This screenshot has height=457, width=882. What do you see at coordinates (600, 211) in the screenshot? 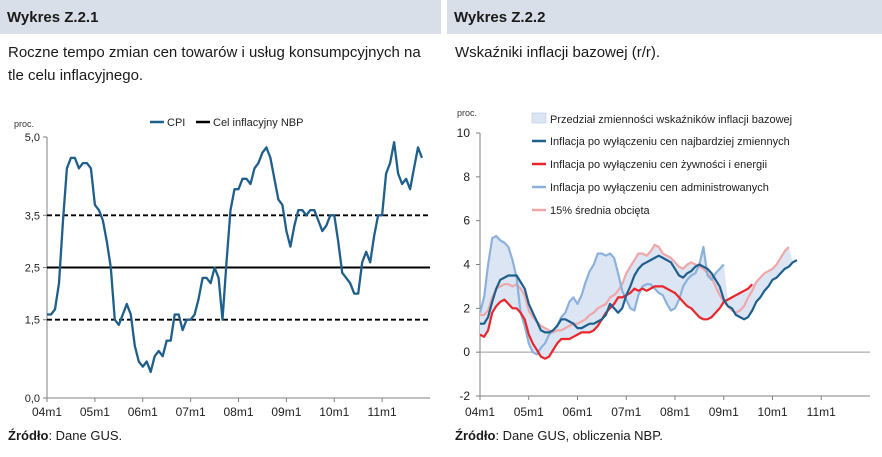
I see `legend-label: 15% średnia obcięta` at bounding box center [600, 211].